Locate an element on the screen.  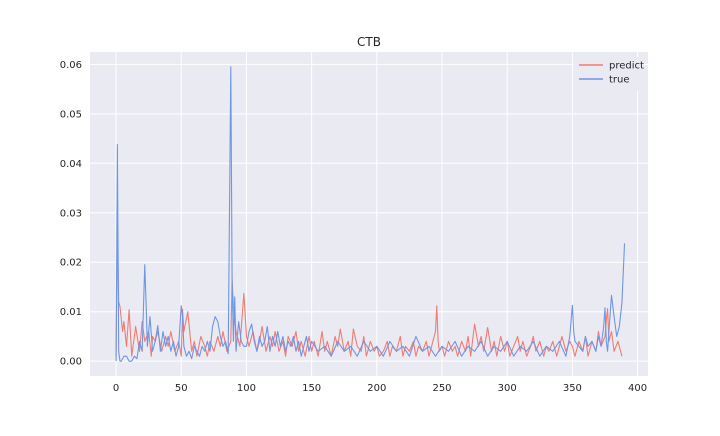
y-tick-label: 0.06 is located at coordinates (71, 65).